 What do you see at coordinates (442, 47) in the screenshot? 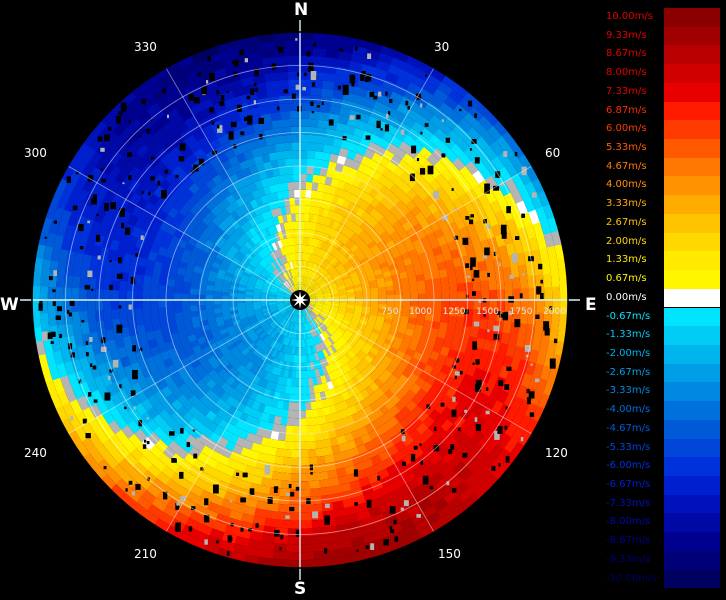
I see `azimuth-label-30: 30` at bounding box center [442, 47].